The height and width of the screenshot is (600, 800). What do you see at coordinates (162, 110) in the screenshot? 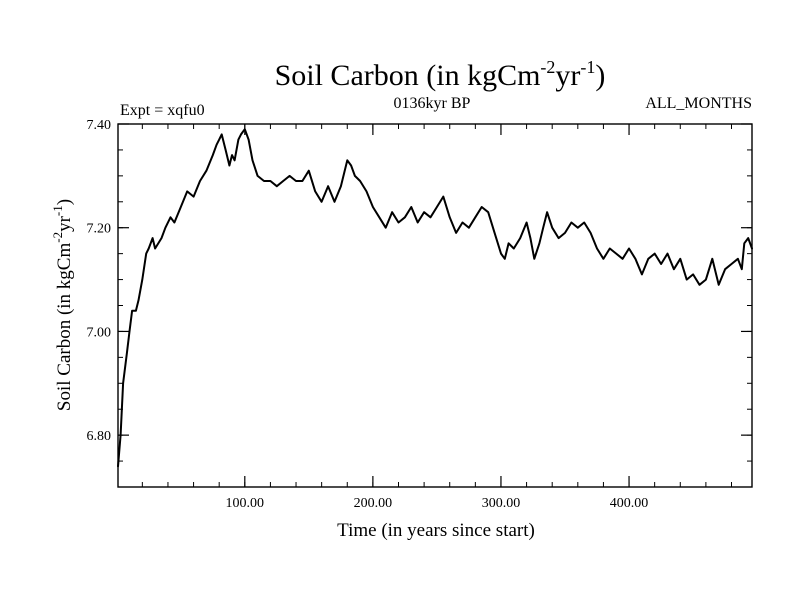
I see `experiment-label: Expt = xqfu0` at bounding box center [162, 110].